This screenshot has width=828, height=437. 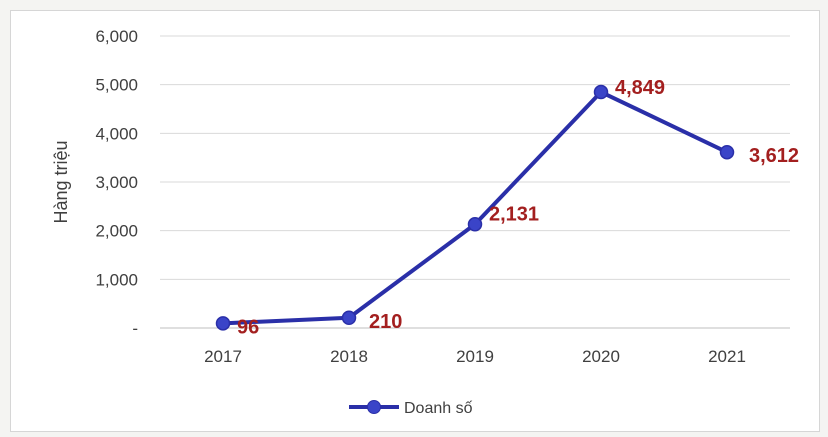 I want to click on x-tick-label: 2019, so click(x=475, y=356).